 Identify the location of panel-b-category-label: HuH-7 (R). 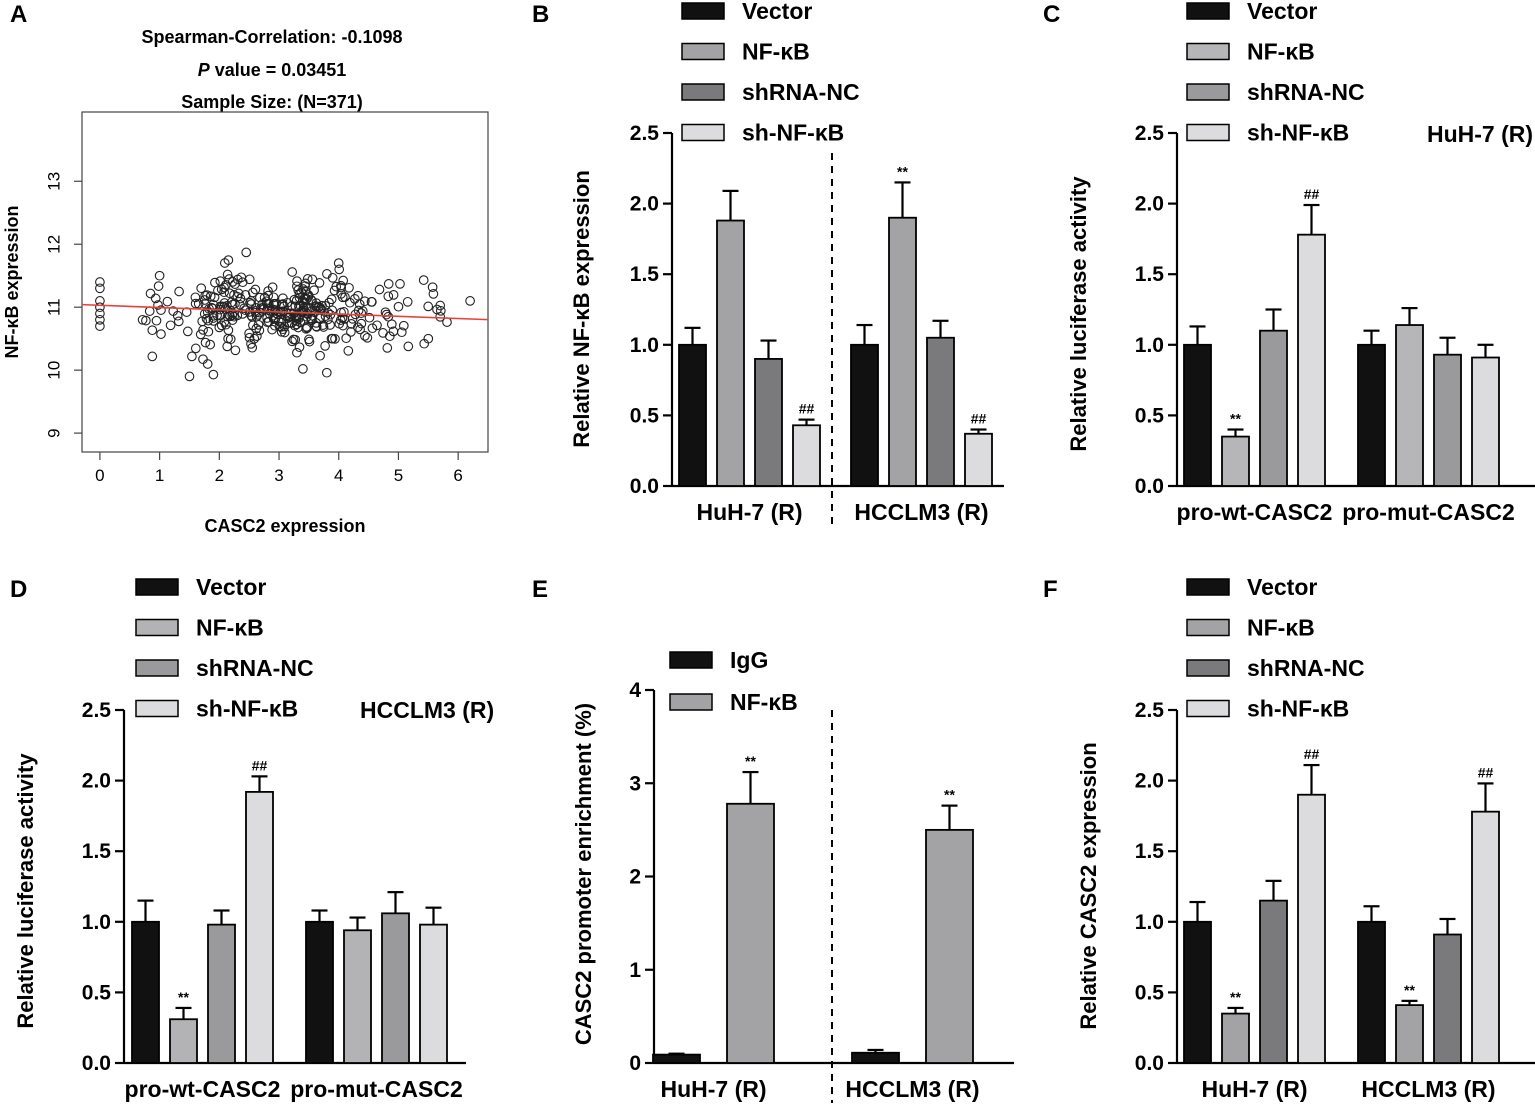
(749, 512).